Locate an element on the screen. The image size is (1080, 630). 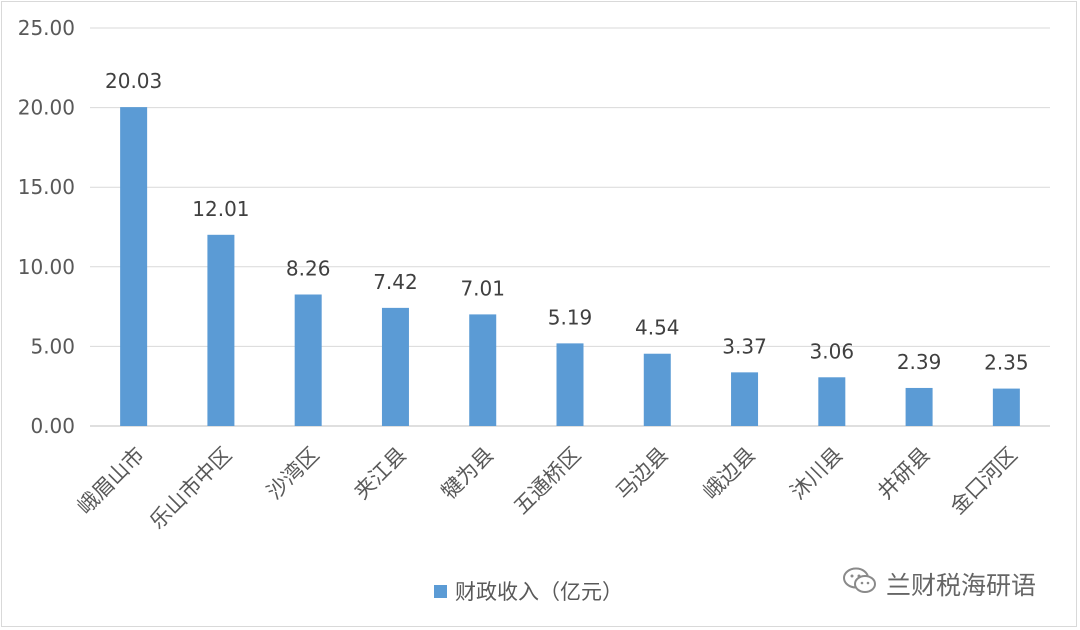
y-tick-label: 0.00 is located at coordinates (52, 426).